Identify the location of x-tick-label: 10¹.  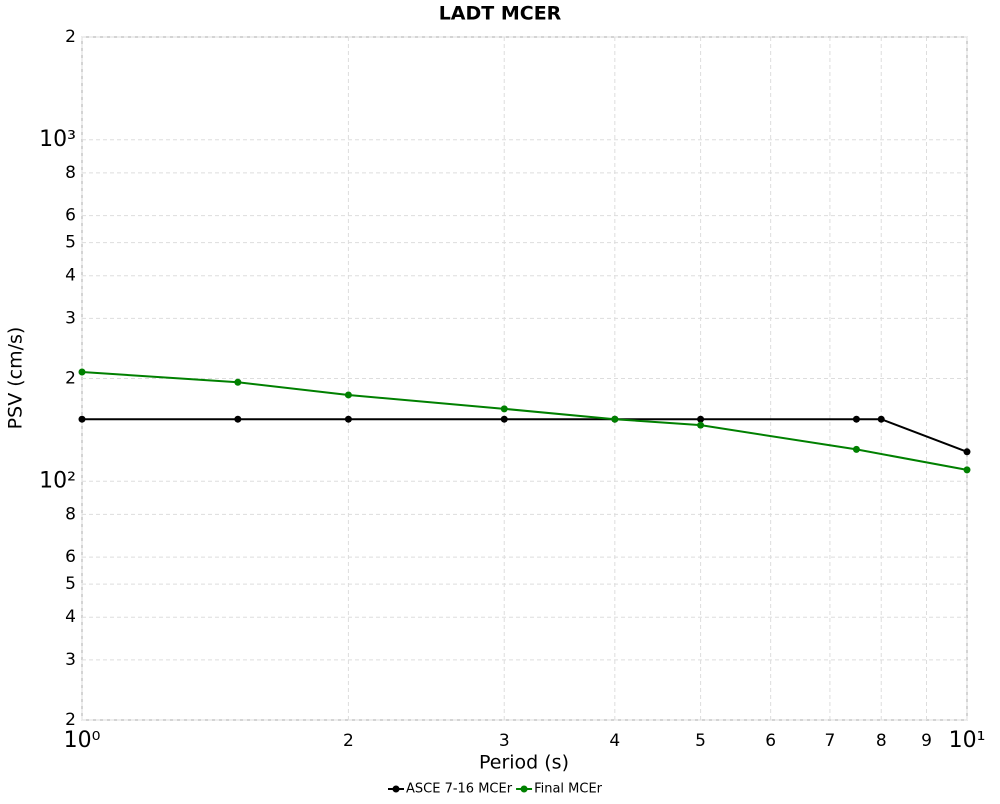
(967, 740).